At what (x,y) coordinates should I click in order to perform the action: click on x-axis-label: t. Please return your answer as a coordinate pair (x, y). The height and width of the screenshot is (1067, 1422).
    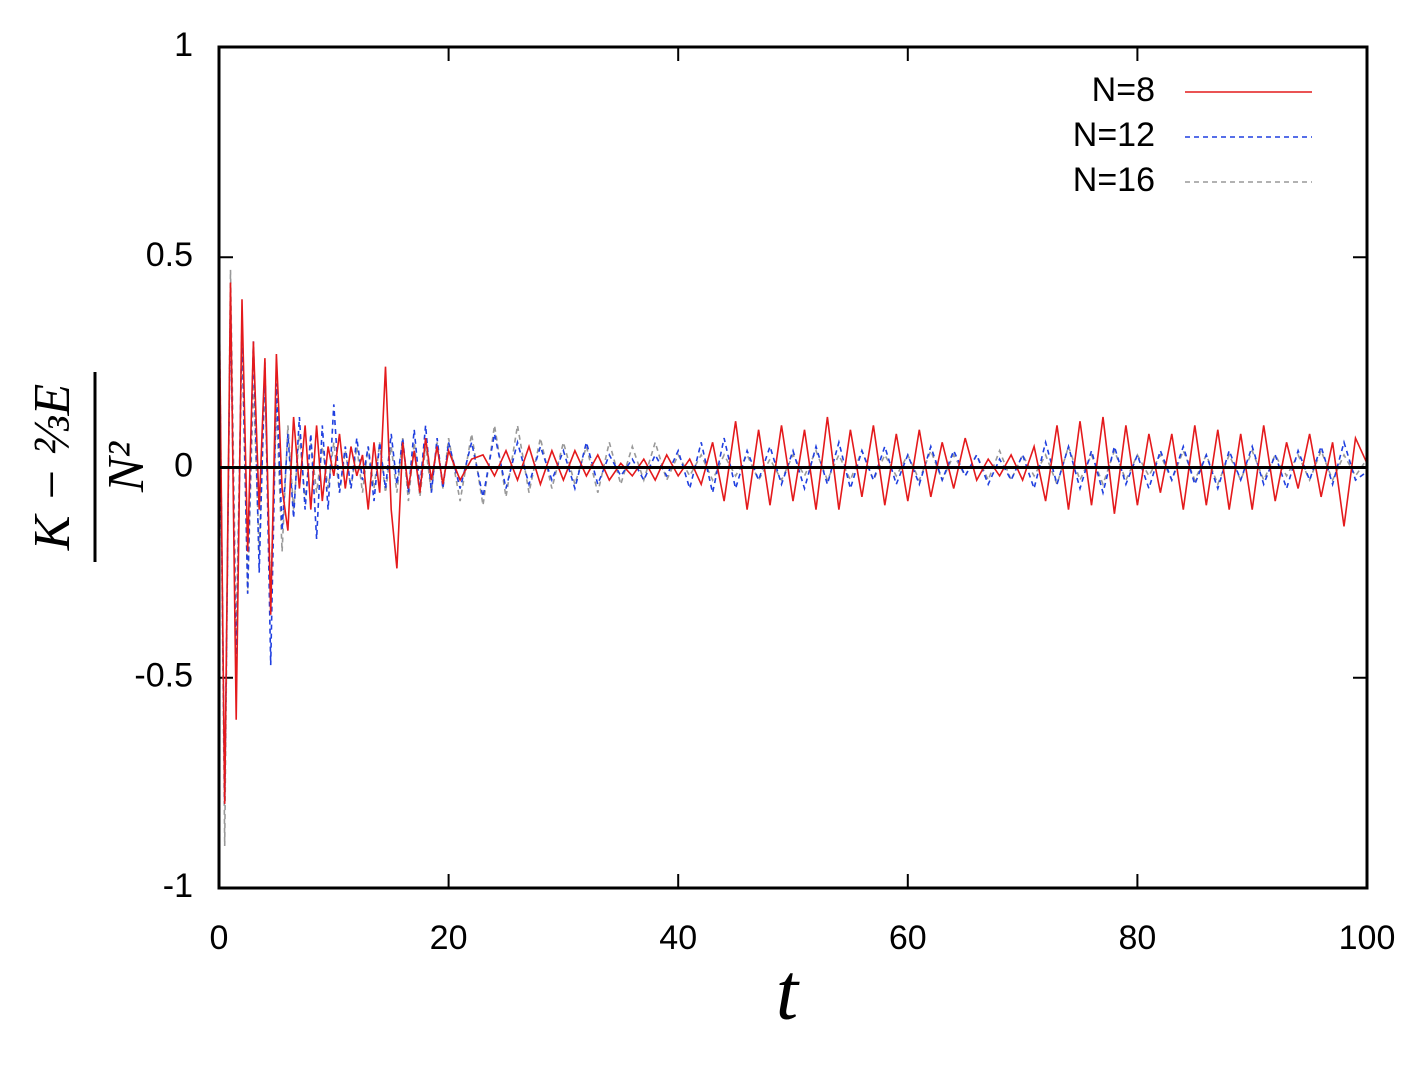
    Looking at the image, I should click on (788, 992).